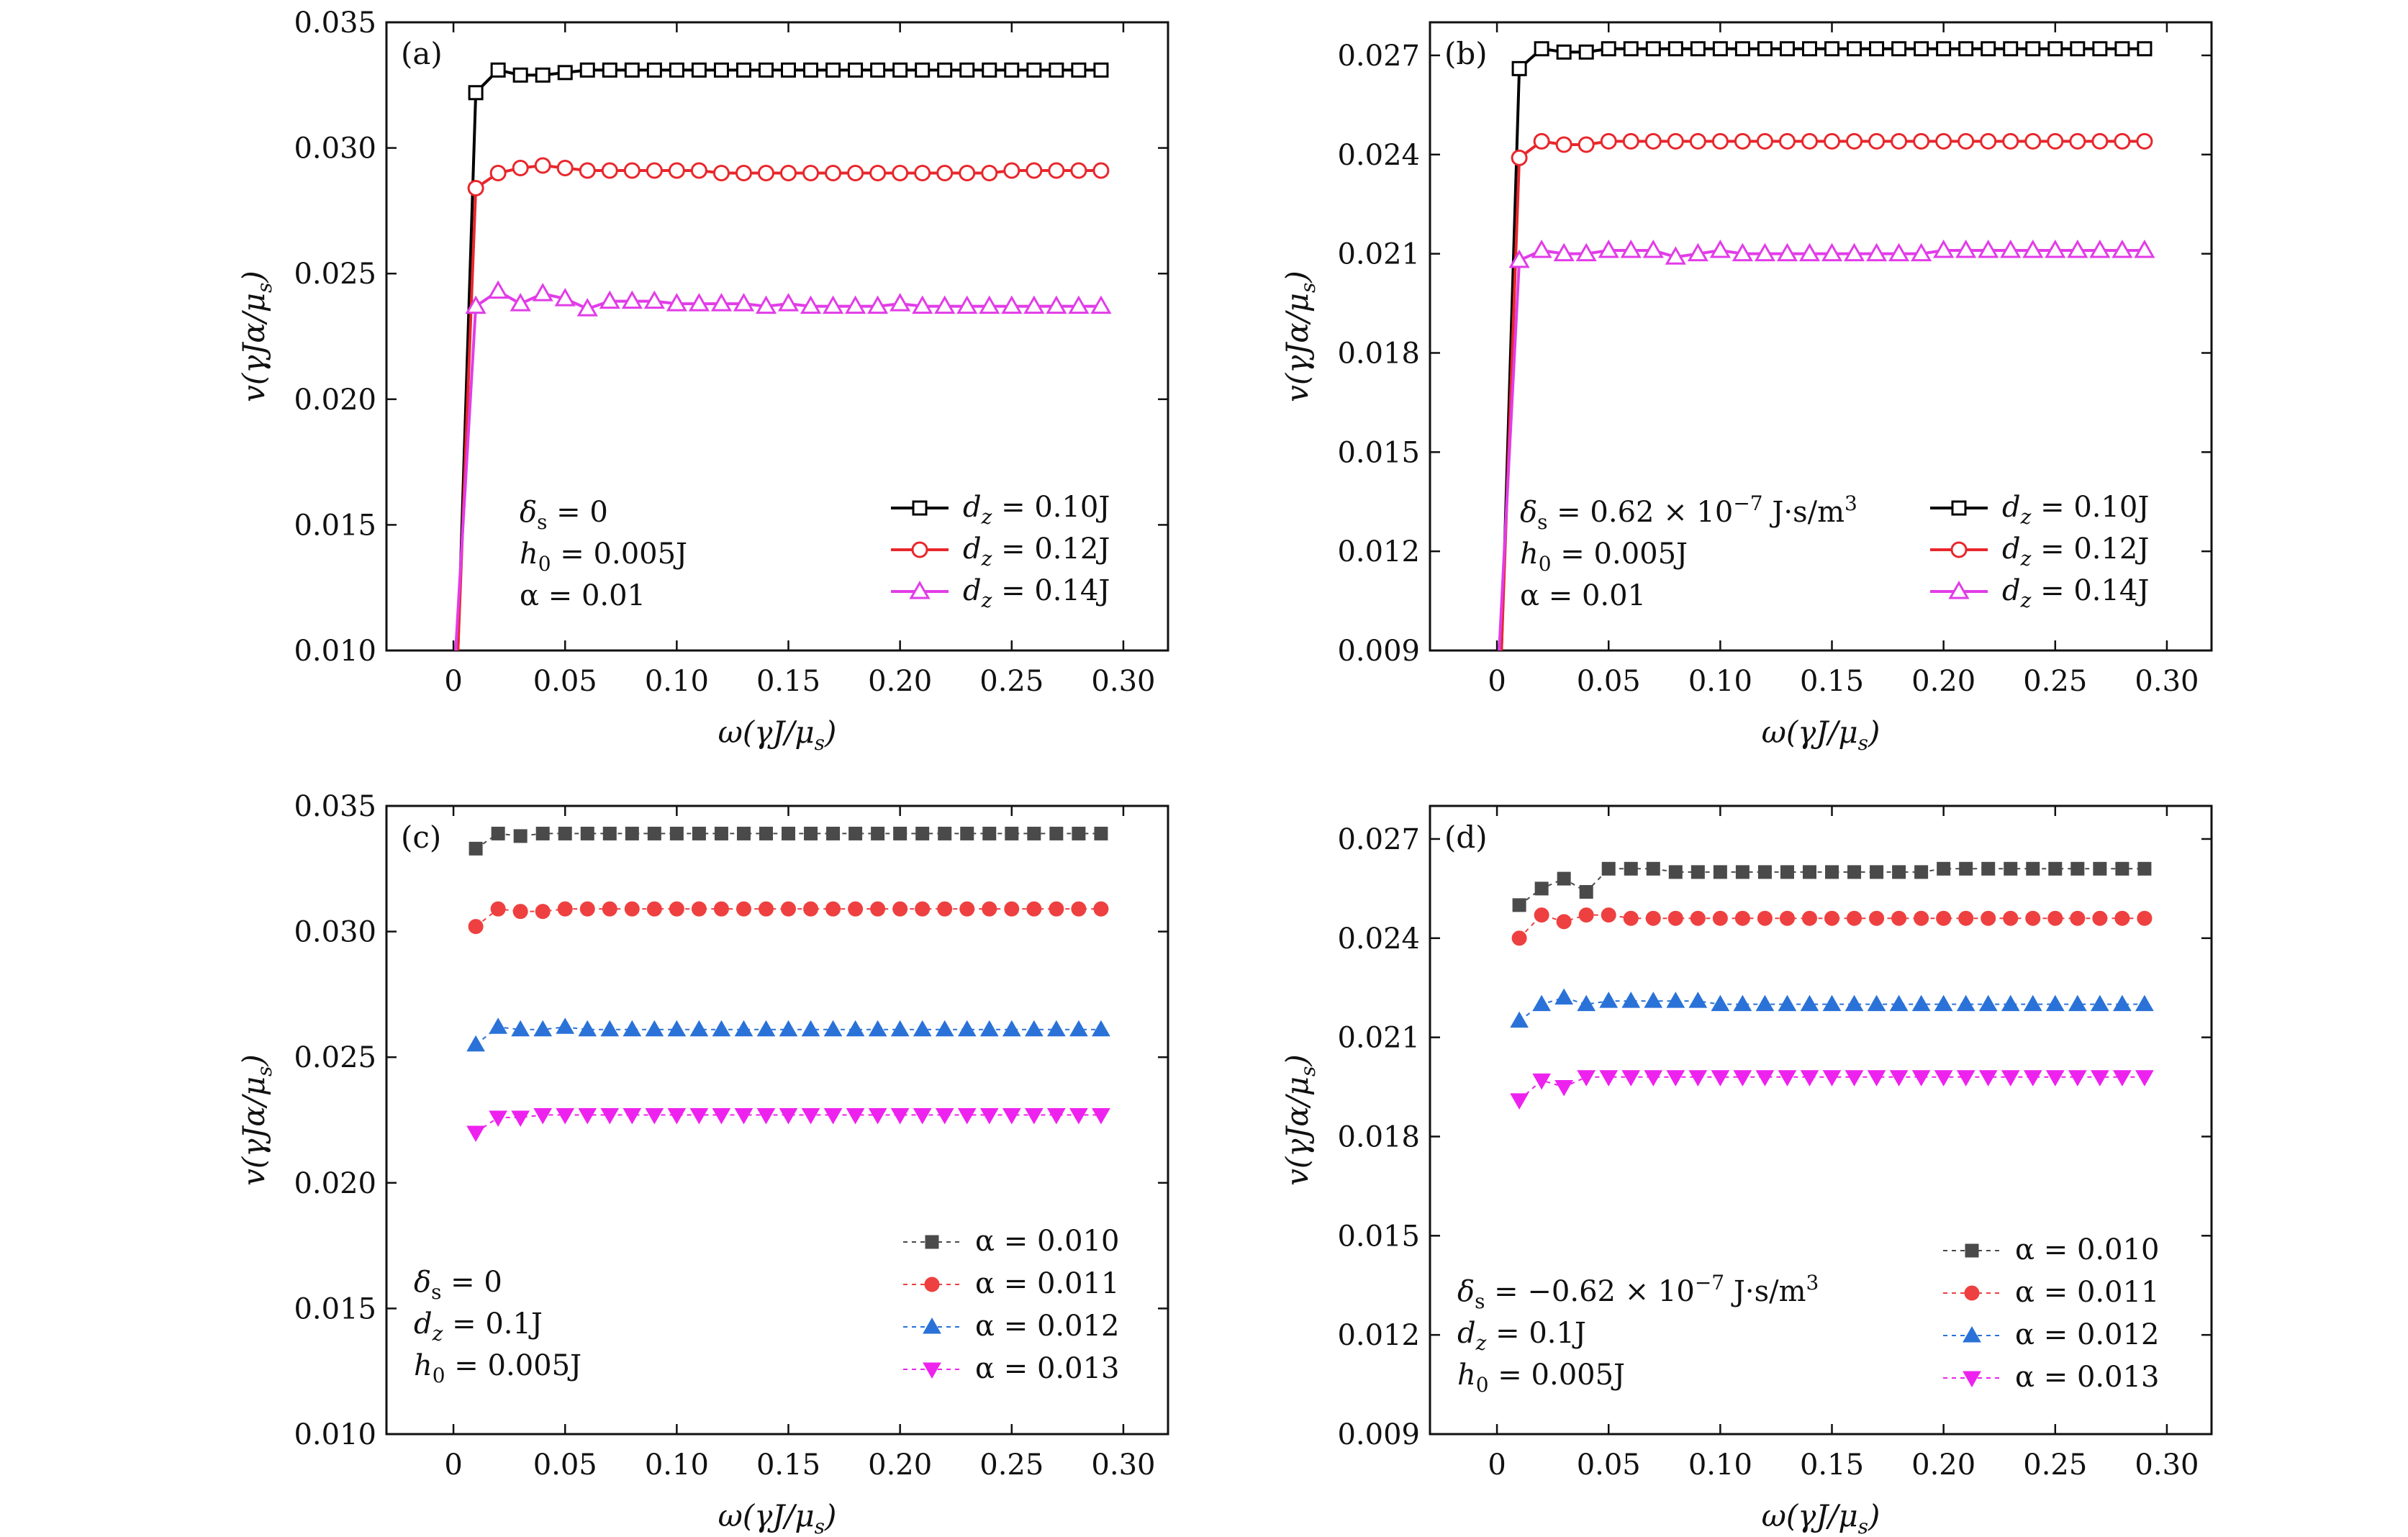 The width and height of the screenshot is (2408, 1537). I want to click on x-axis-label: ω(γJ/μs), so click(1821, 735).